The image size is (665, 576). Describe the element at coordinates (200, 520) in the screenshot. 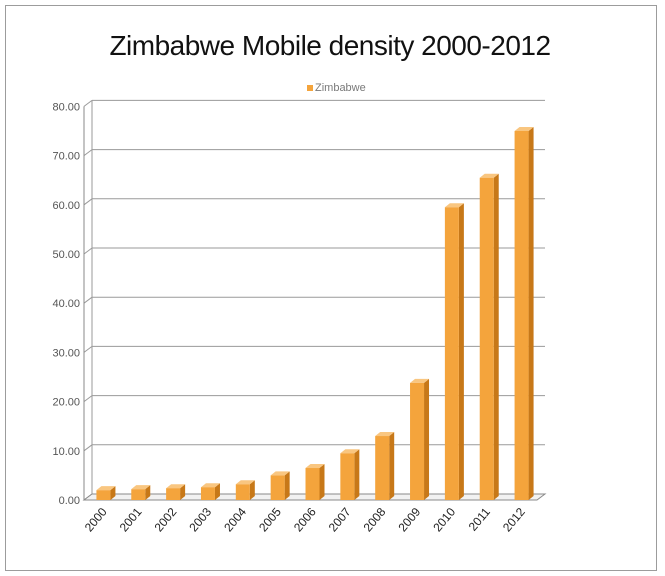

I see `x-tick-label: 2003` at that location.